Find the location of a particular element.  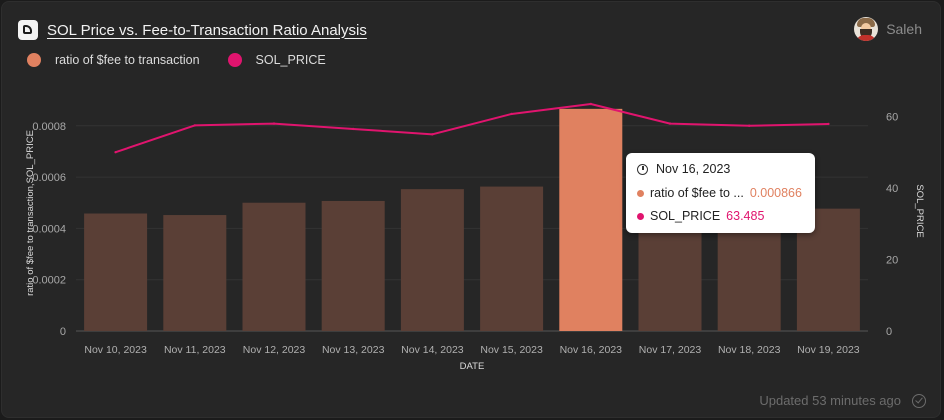

tooltip-row-ratio: ratio of $fee to ... 0.000866 is located at coordinates (719, 193).